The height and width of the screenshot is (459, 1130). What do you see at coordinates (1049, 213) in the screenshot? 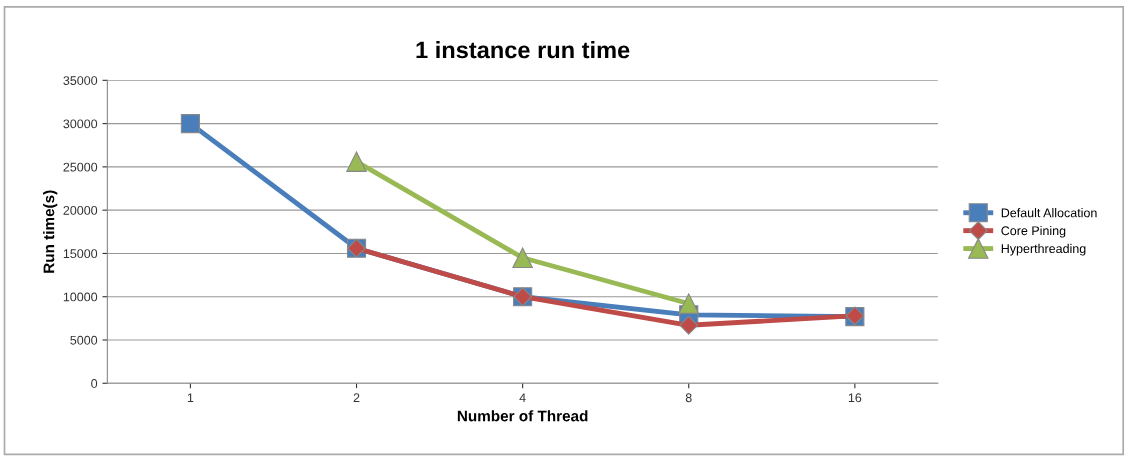
I see `legend-label: Default Allocation` at bounding box center [1049, 213].